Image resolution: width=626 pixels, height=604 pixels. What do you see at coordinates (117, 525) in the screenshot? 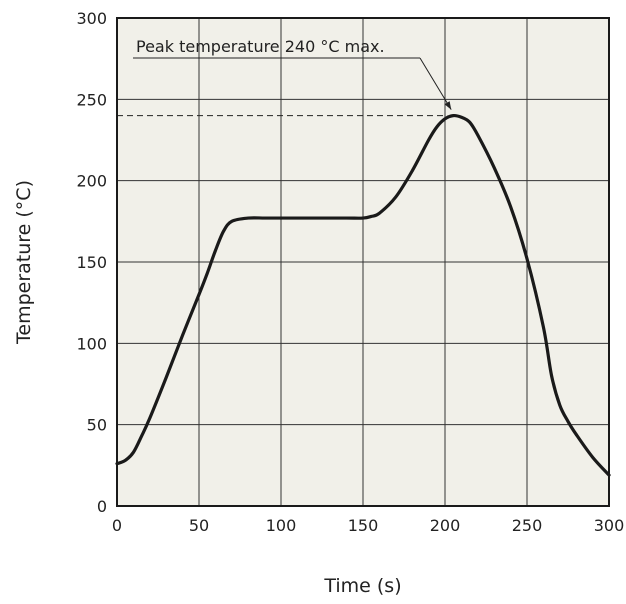
I see `x-tick-label: 0` at bounding box center [117, 525].